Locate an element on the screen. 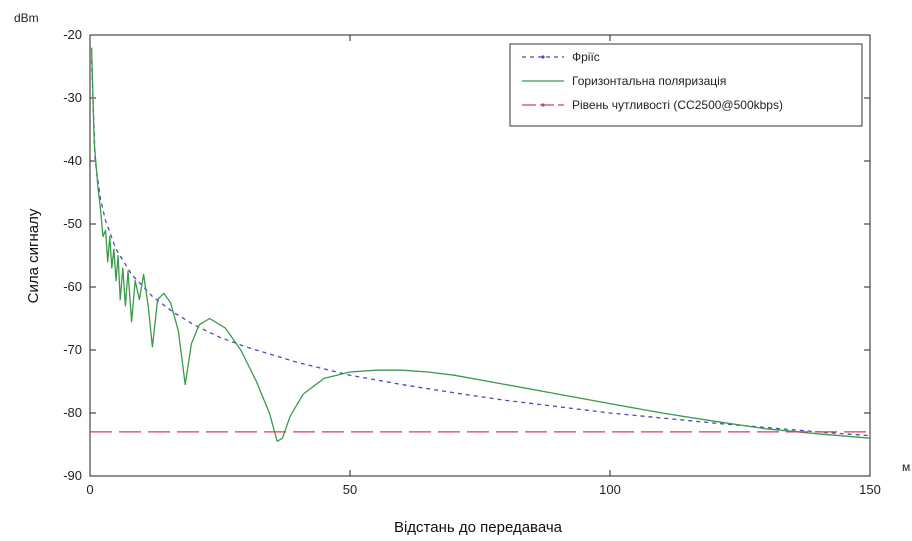  y-tick-label: -30 is located at coordinates (72, 97).